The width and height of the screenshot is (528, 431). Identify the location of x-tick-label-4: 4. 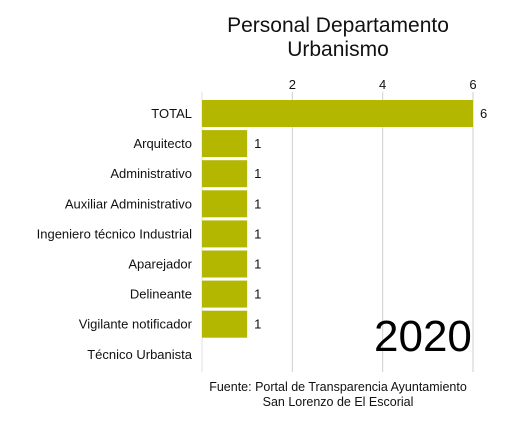
(382, 84).